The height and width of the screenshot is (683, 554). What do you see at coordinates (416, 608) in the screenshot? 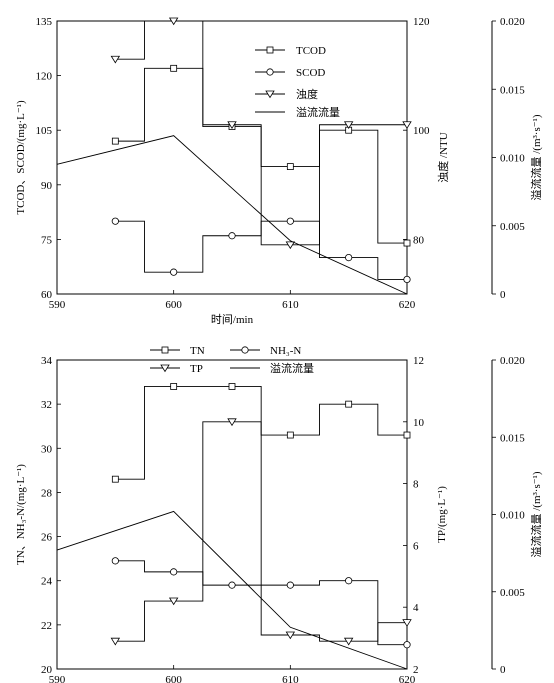
I see `right1-tick-label: 4` at bounding box center [416, 608].